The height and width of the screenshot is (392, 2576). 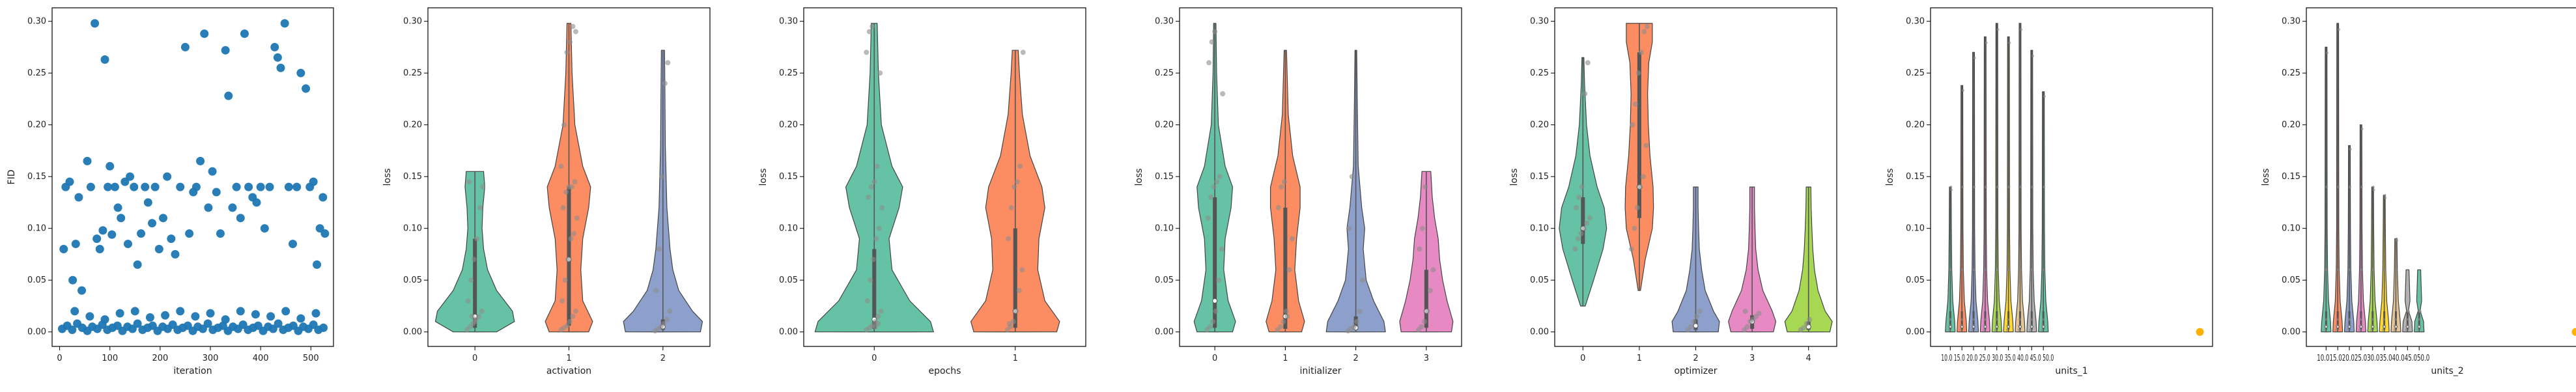 What do you see at coordinates (1696, 326) in the screenshot?
I see `violin-median` at bounding box center [1696, 326].